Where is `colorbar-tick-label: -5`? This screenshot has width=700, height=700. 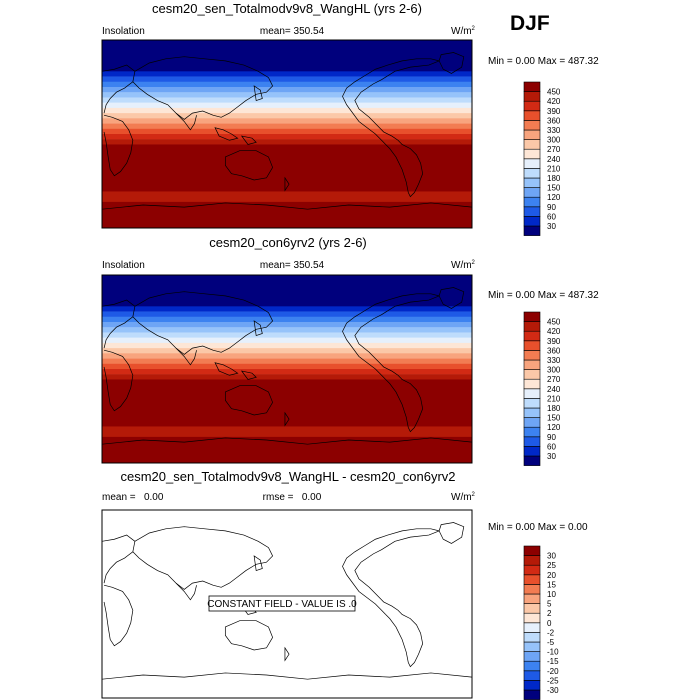
colorbar-tick-label: -5 is located at coordinates (551, 642).